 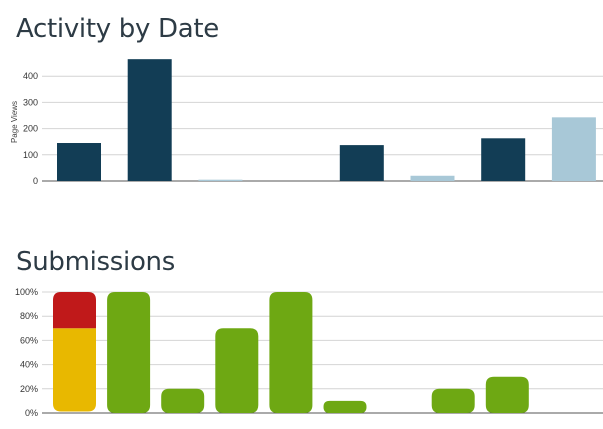 I want to click on activity-y-tick-label: 200, so click(x=30, y=129).